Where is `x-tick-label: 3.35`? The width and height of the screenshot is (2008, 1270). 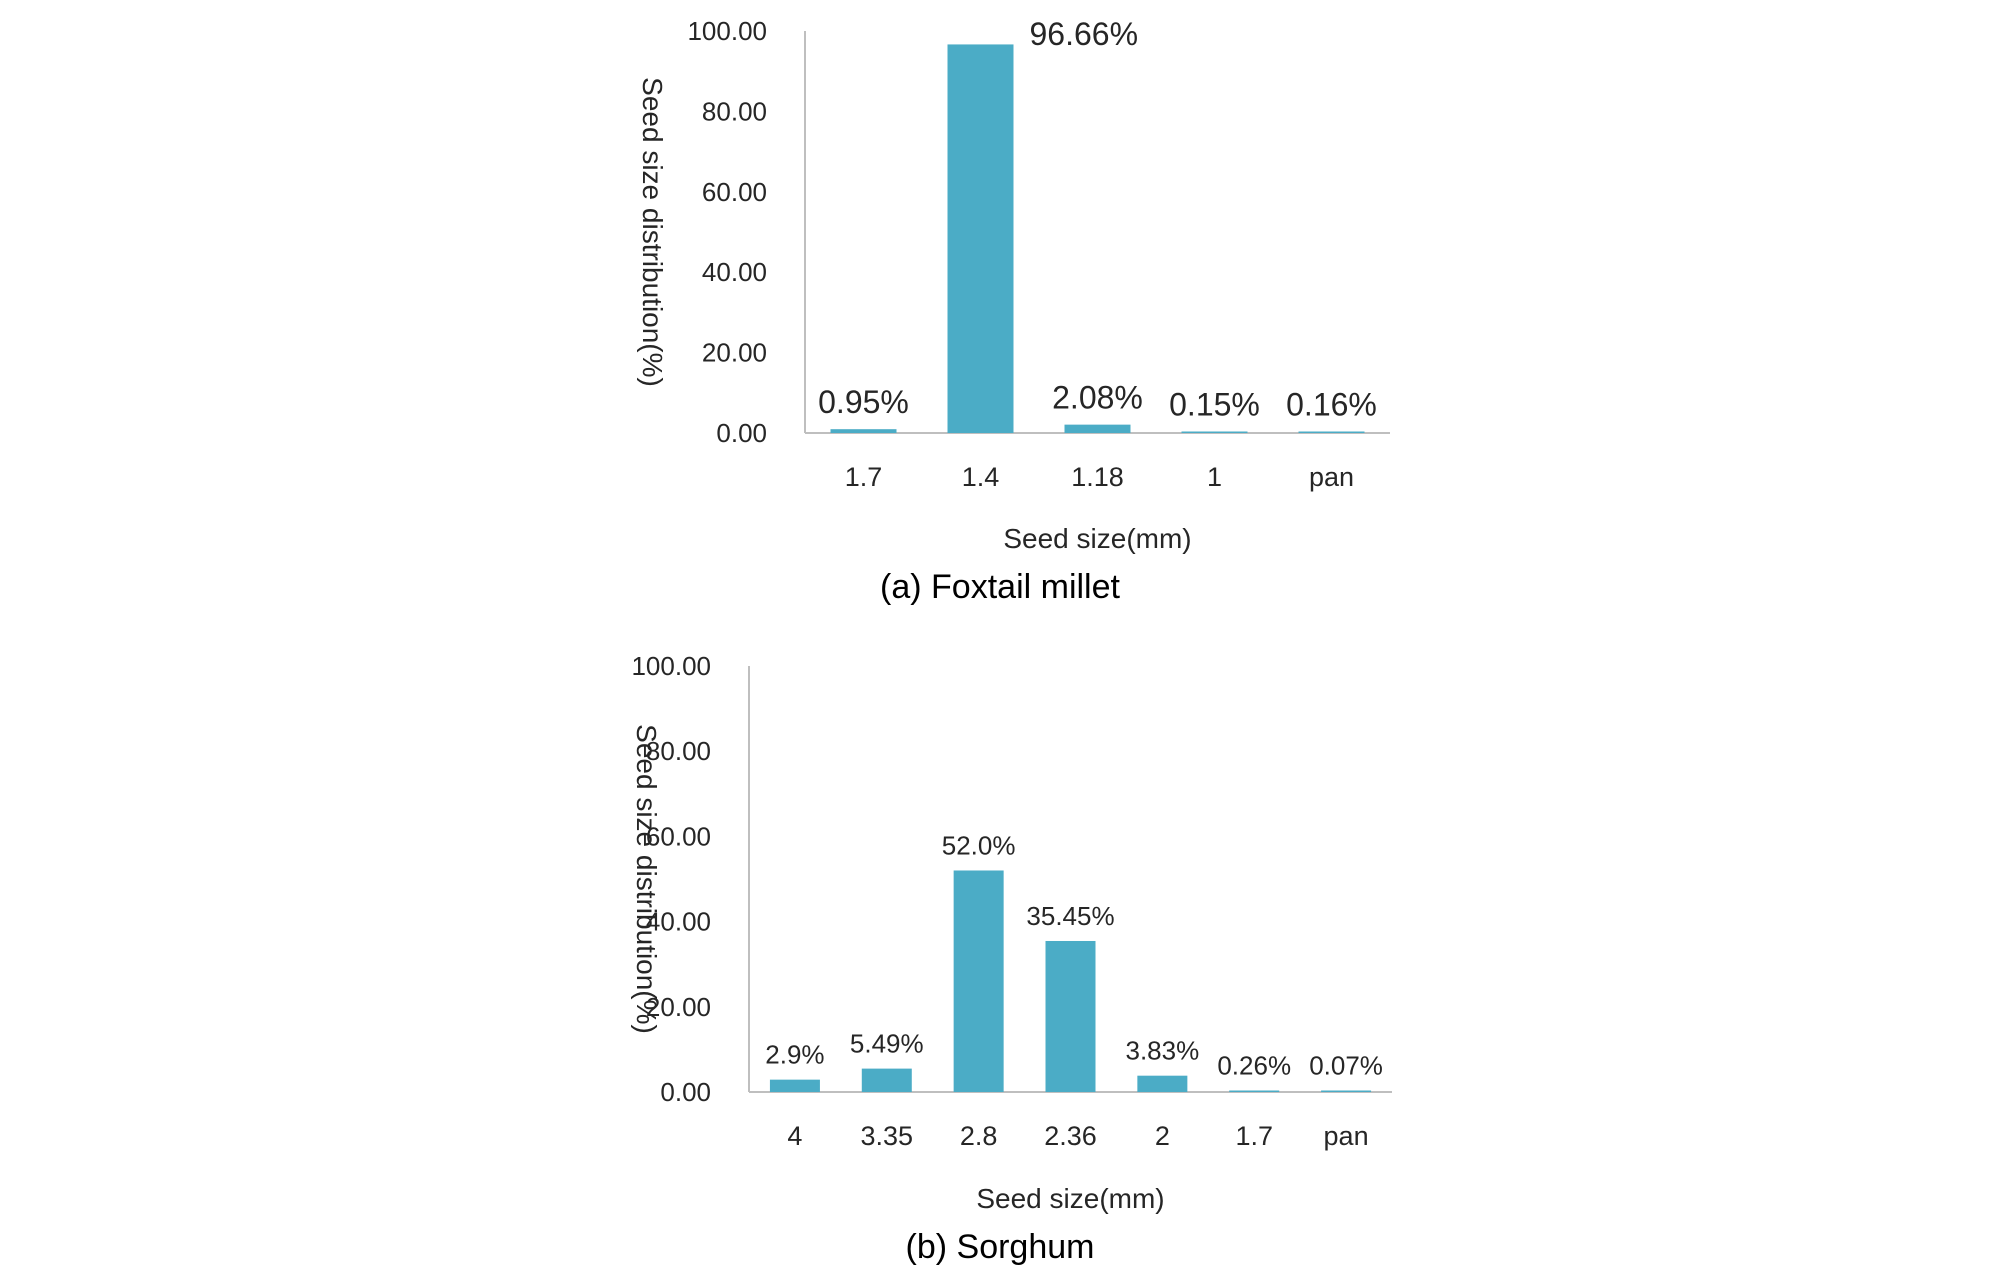
x-tick-label: 3.35 is located at coordinates (887, 1136).